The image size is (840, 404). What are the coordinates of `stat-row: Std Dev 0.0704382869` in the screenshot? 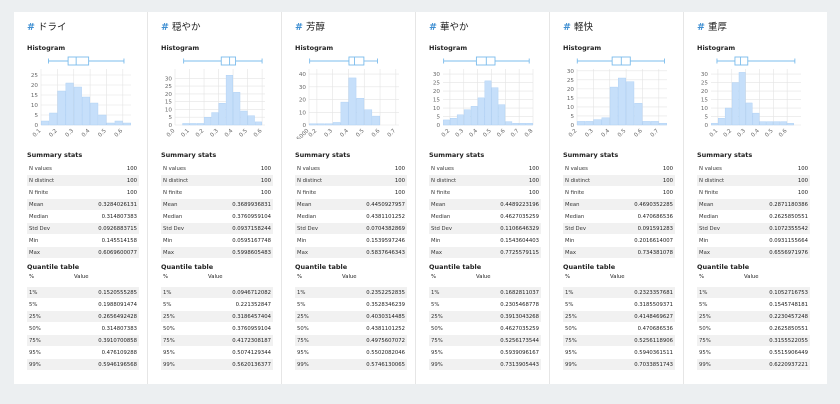 It's located at (351, 228).